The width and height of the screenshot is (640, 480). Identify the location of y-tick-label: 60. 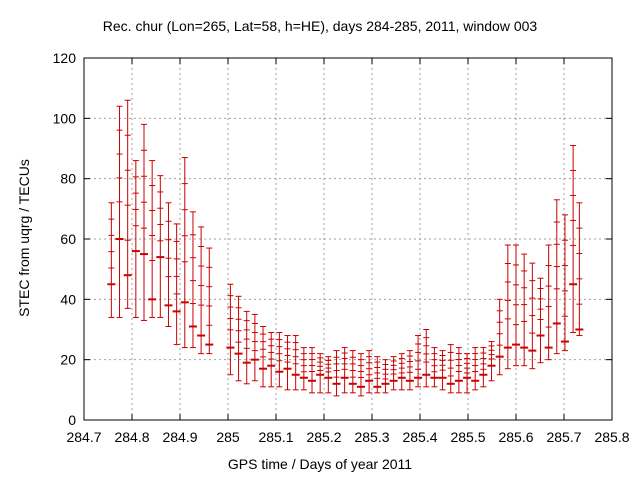
(68, 239).